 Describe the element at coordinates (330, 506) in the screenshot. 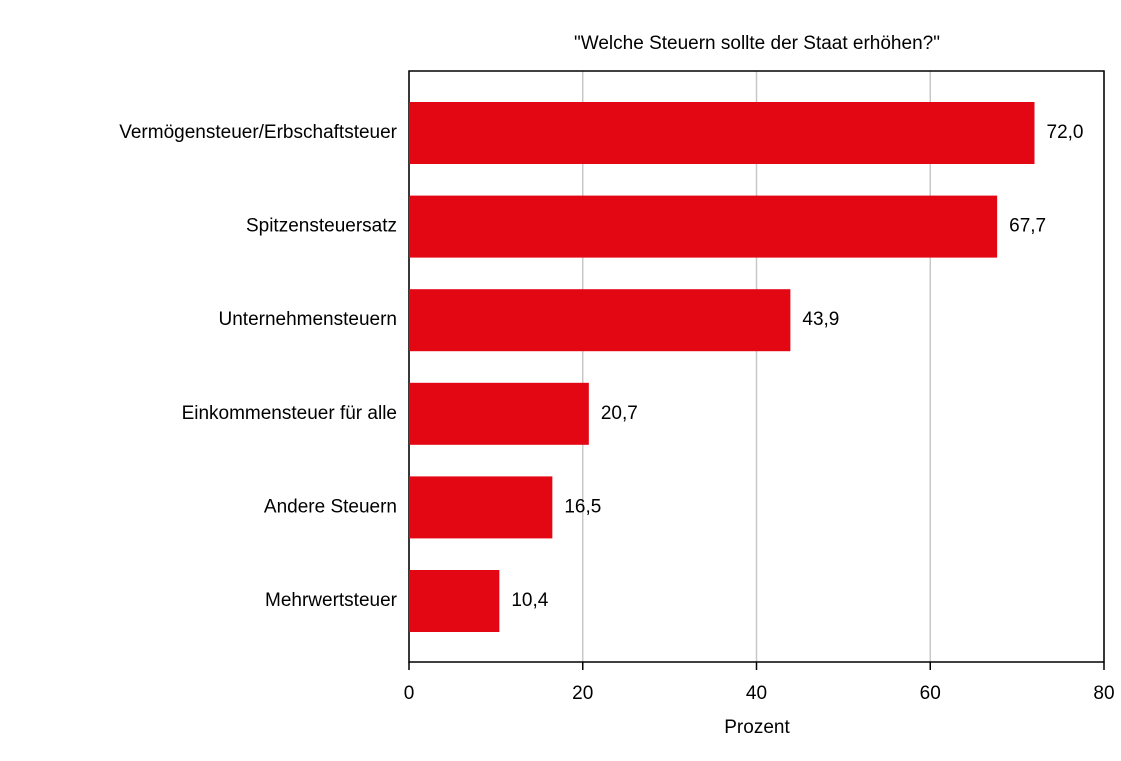

I see `y-tick-label: Andere Steuern` at that location.